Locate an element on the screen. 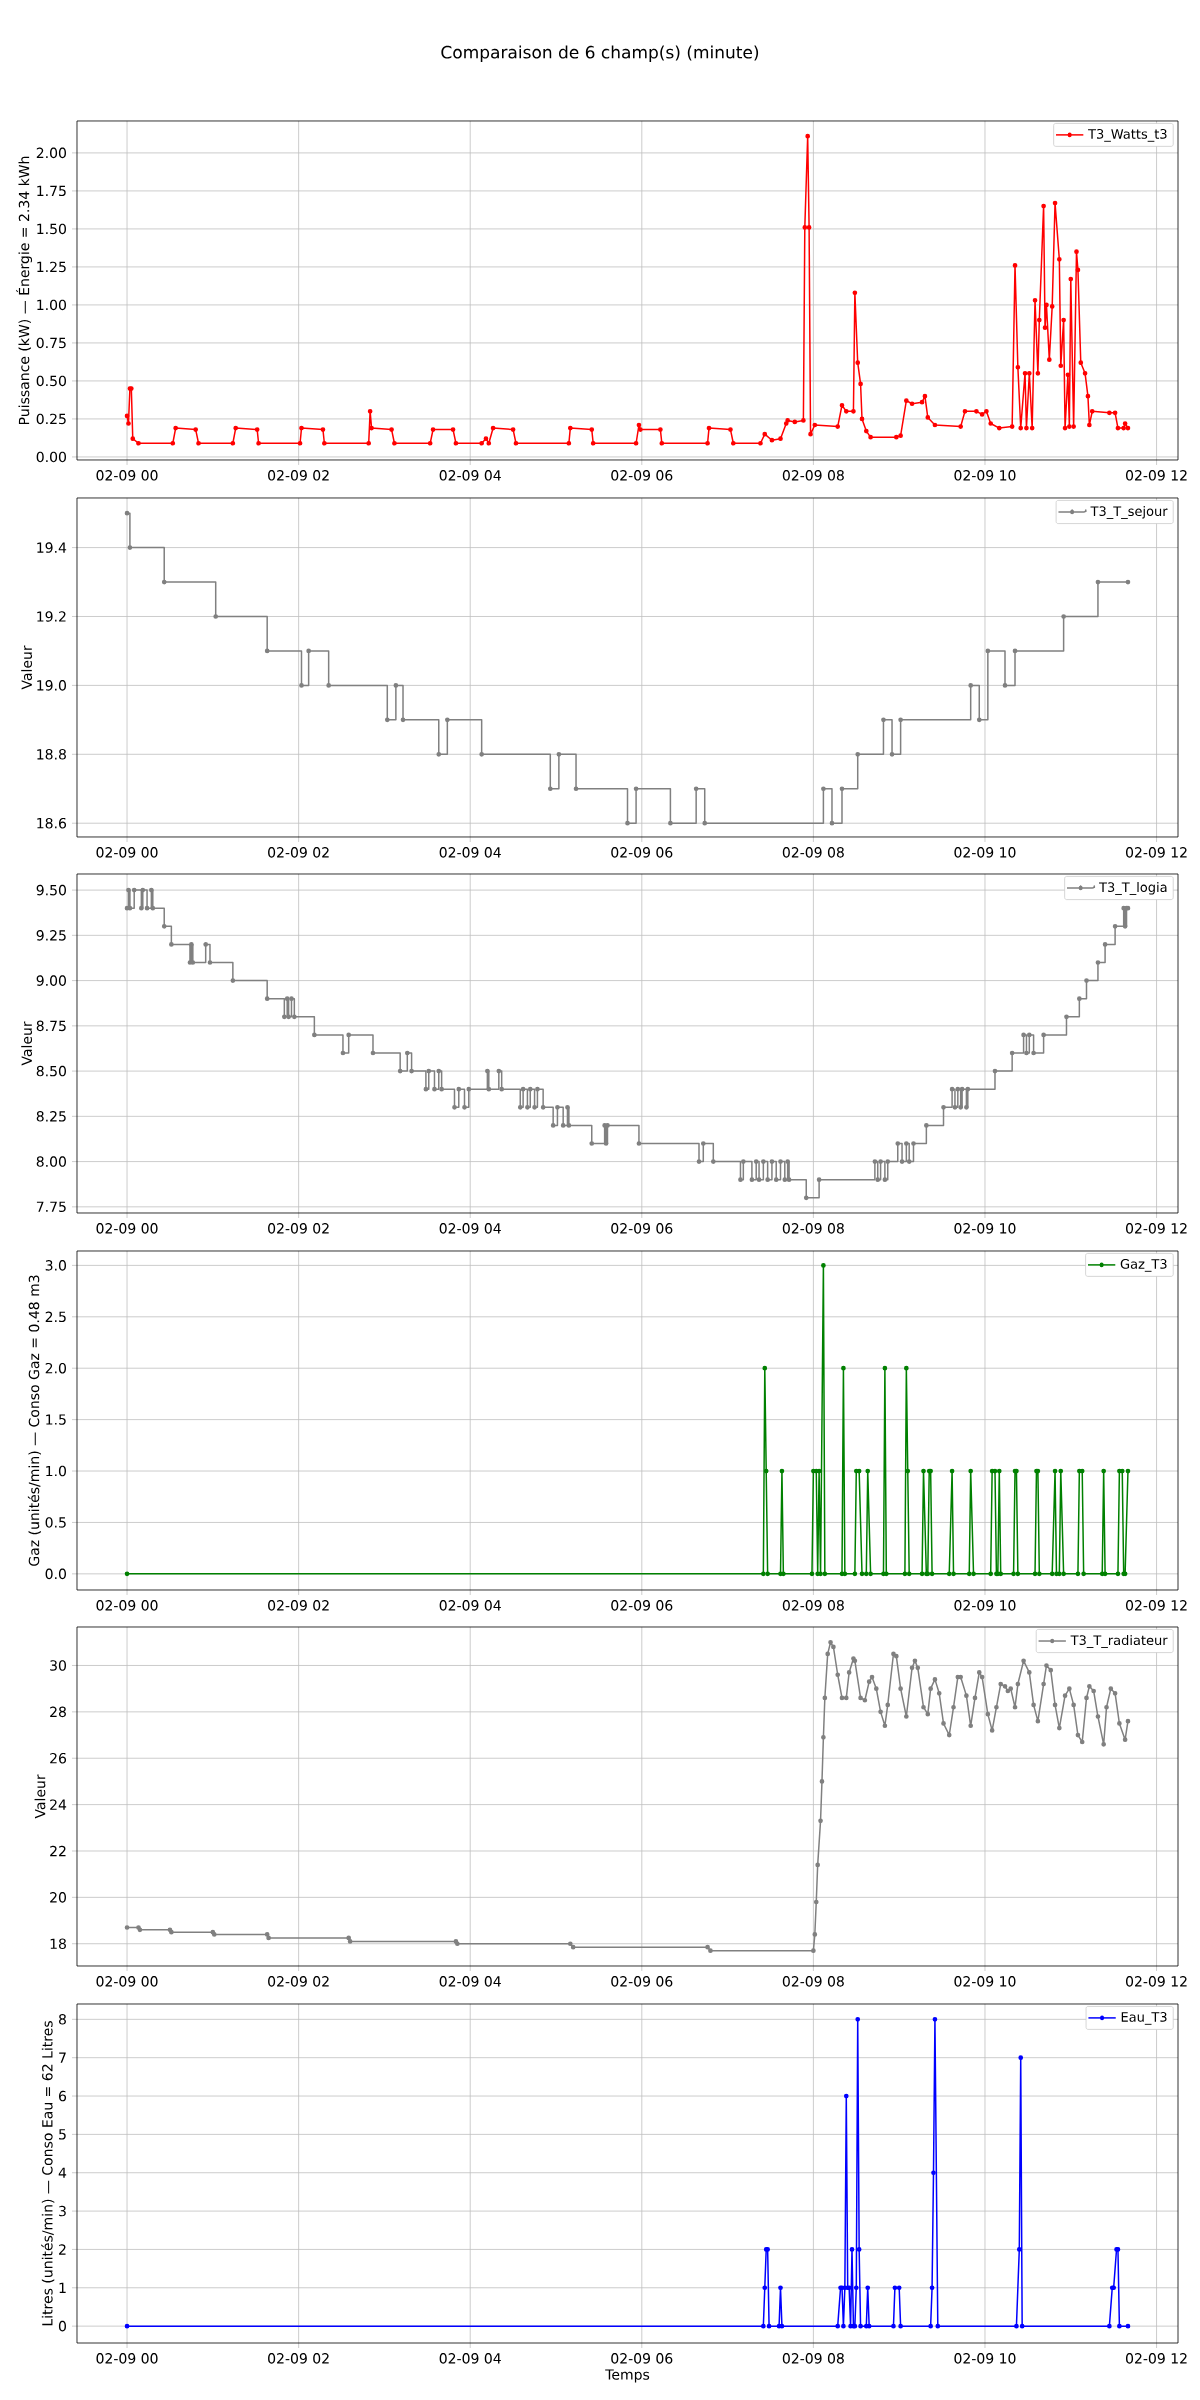 The image size is (1200, 2400). y-tick-label: 2 is located at coordinates (62, 2249).